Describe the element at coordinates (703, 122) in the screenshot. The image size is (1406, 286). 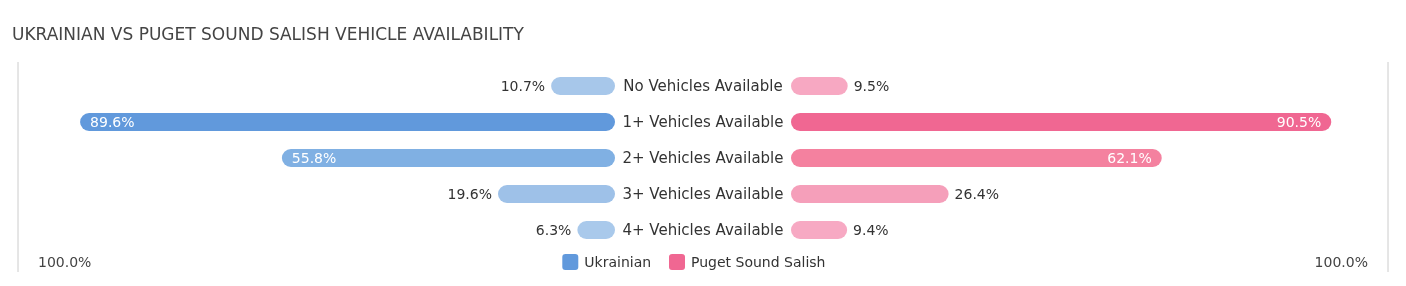
I see `y-tick-label: 1+ Vehicles Available` at that location.